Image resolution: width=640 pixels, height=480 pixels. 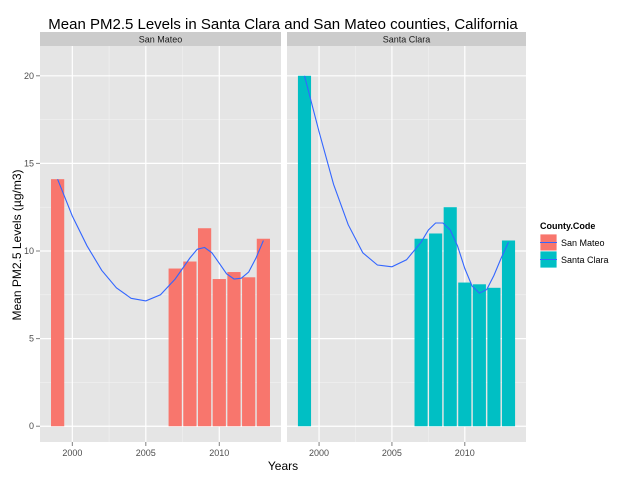 I want to click on smooth-line-san-mateo, so click(x=160, y=240).